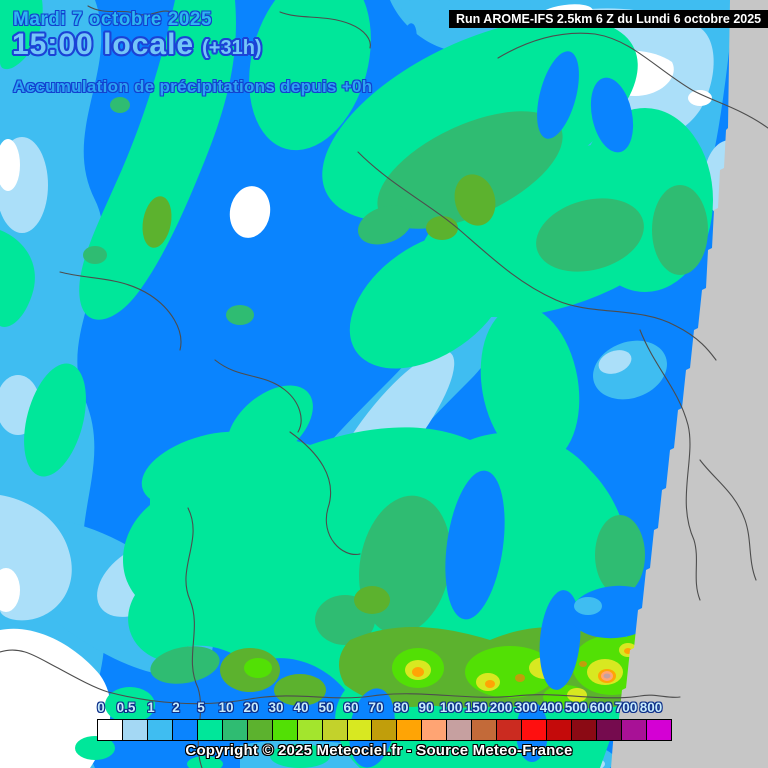 This screenshot has height=768, width=768. I want to click on time-label: 15:00 locale, so click(103, 44).